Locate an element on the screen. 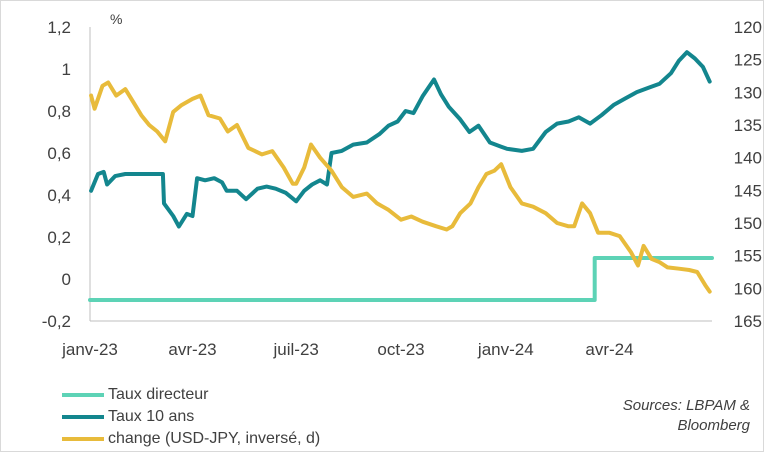 The width and height of the screenshot is (764, 452). x-tick-label: avr-24 is located at coordinates (609, 349).